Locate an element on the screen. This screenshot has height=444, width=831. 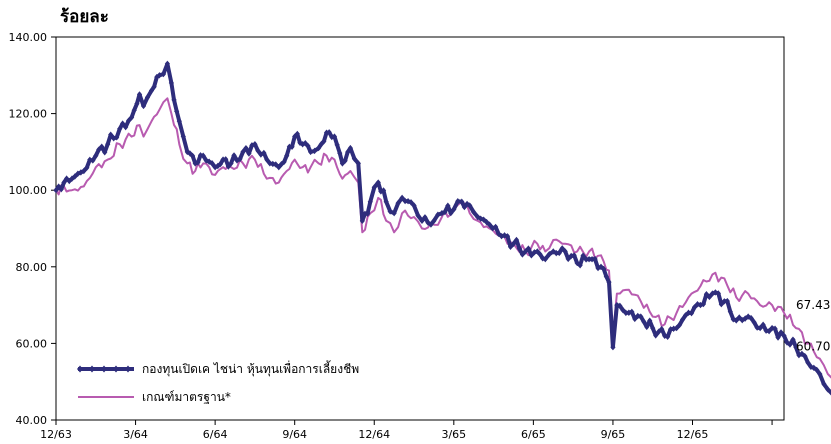
x-tick-label: 3/65 is located at coordinates (453, 434).